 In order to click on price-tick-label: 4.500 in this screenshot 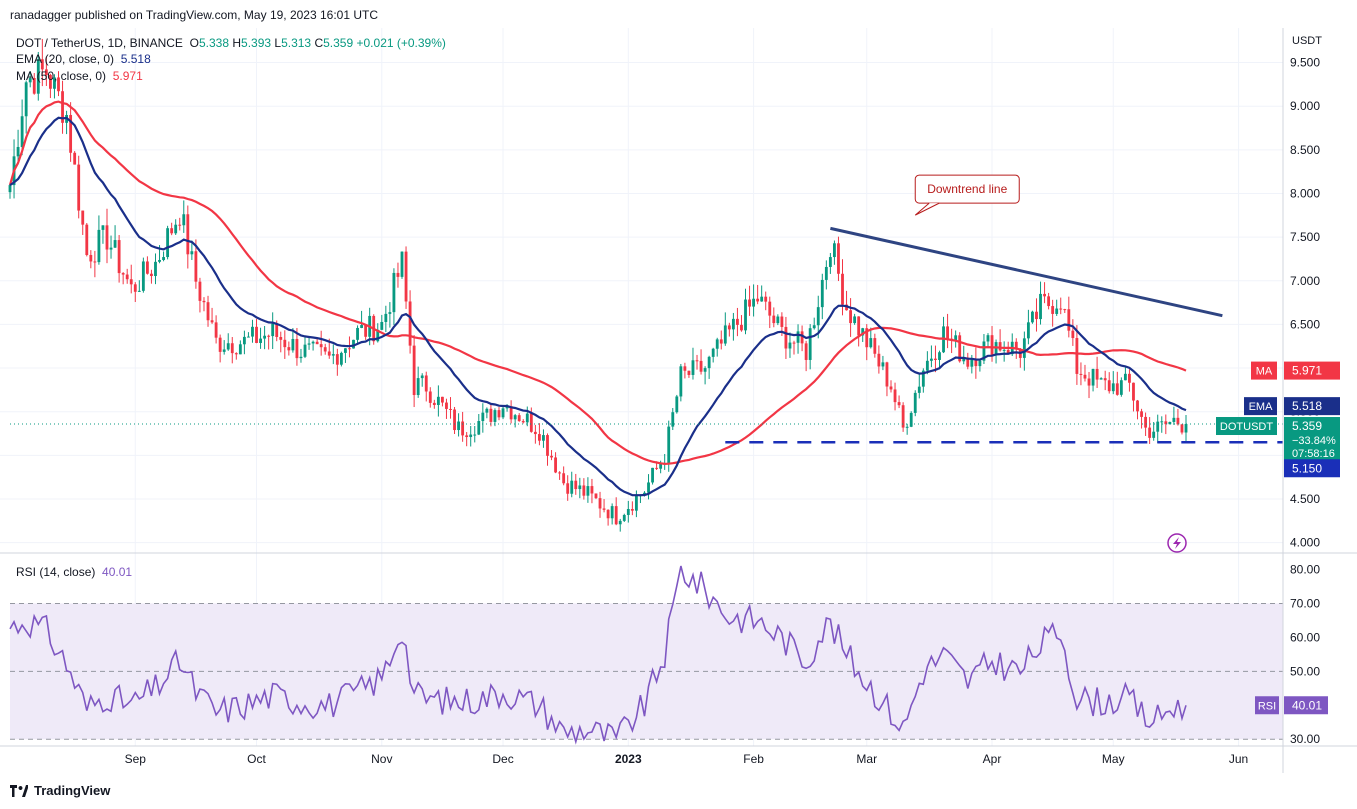, I will do `click(1305, 499)`.